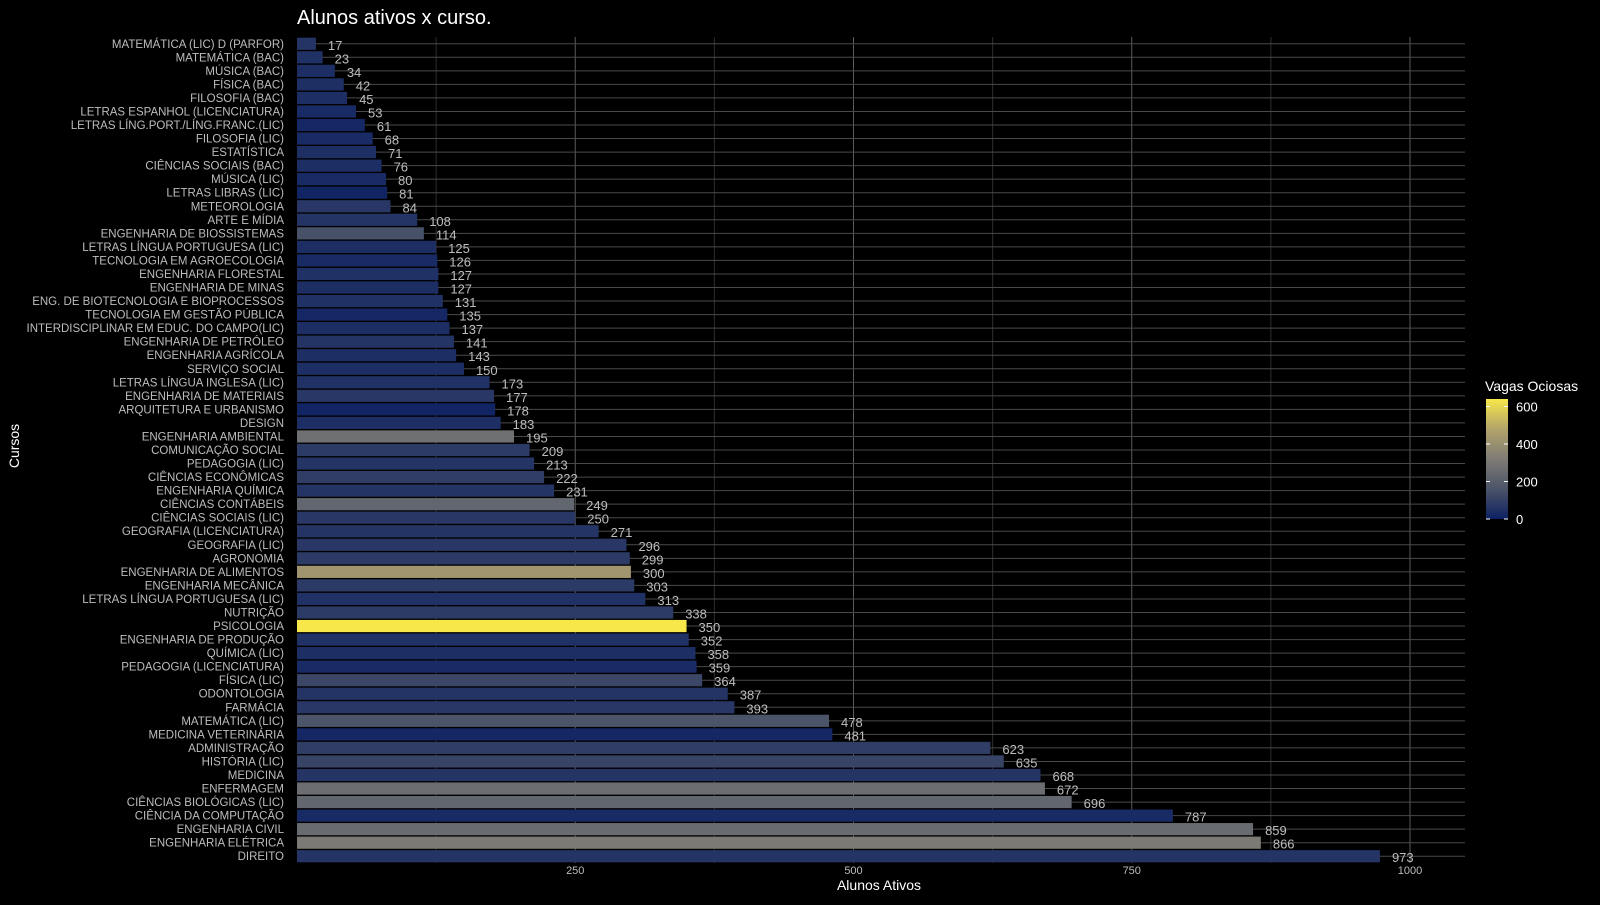 This screenshot has height=905, width=1600. I want to click on data-label: 672, so click(1068, 790).